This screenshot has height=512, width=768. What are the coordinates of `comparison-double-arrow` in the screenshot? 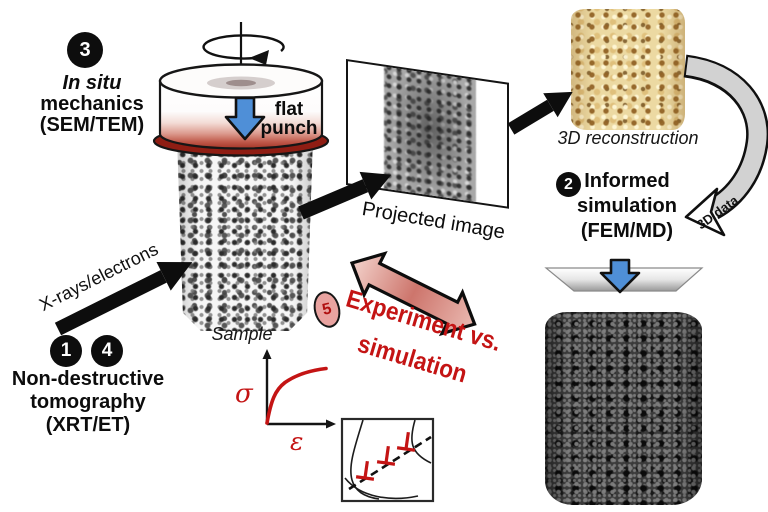 It's located at (413, 294).